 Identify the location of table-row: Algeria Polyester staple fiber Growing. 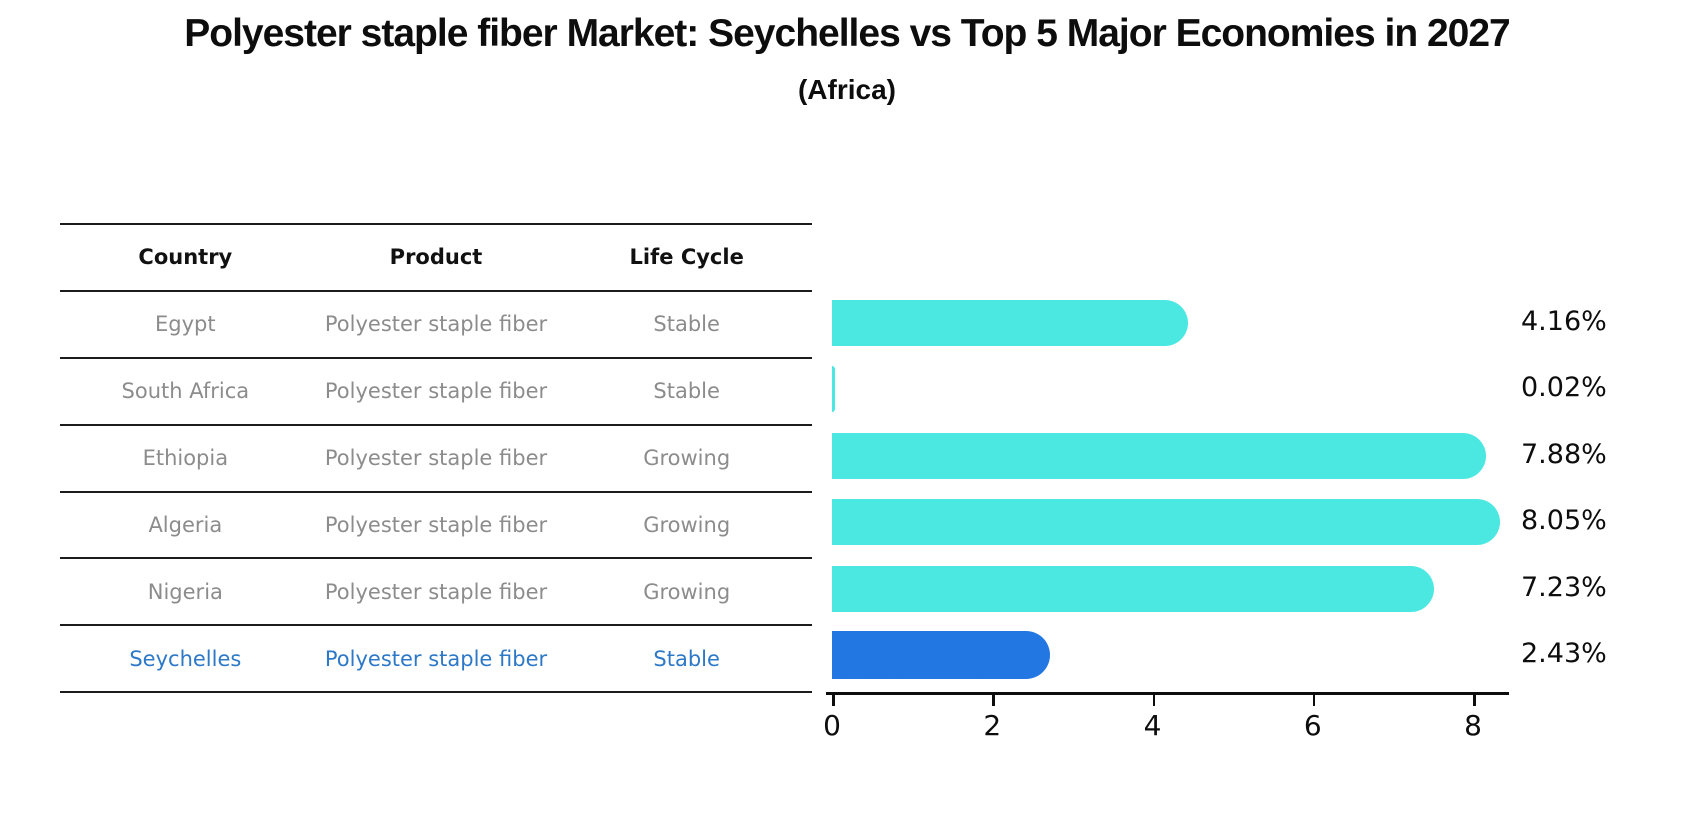
(436, 524).